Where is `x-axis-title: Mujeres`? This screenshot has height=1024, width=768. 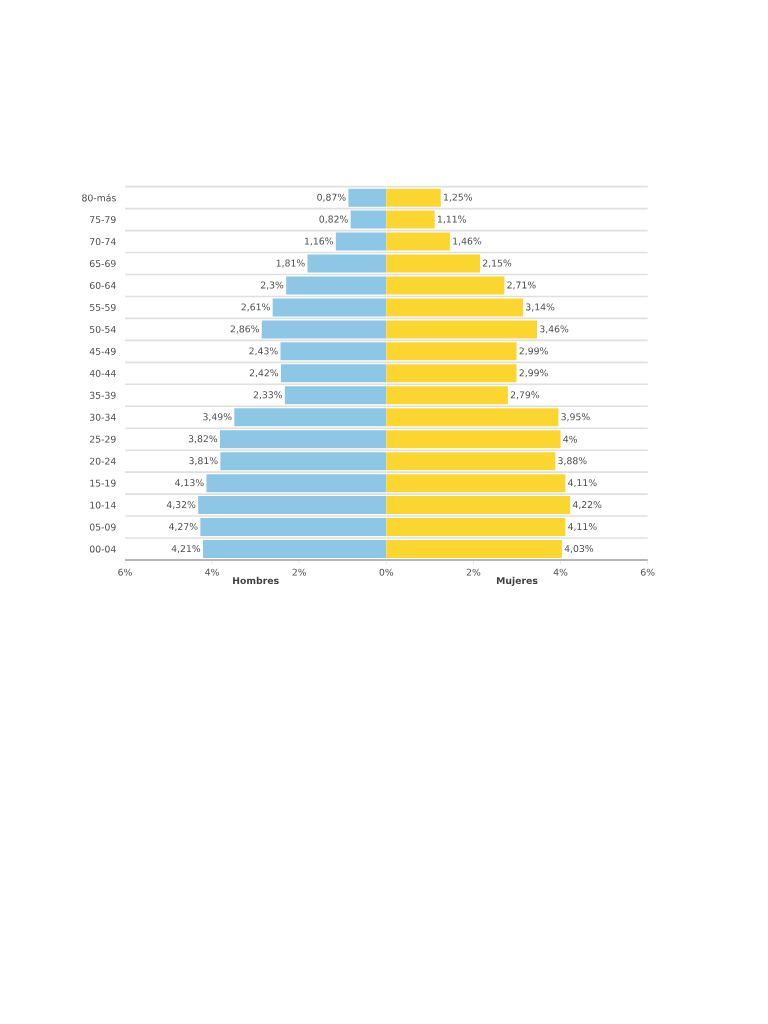 x-axis-title: Mujeres is located at coordinates (517, 581).